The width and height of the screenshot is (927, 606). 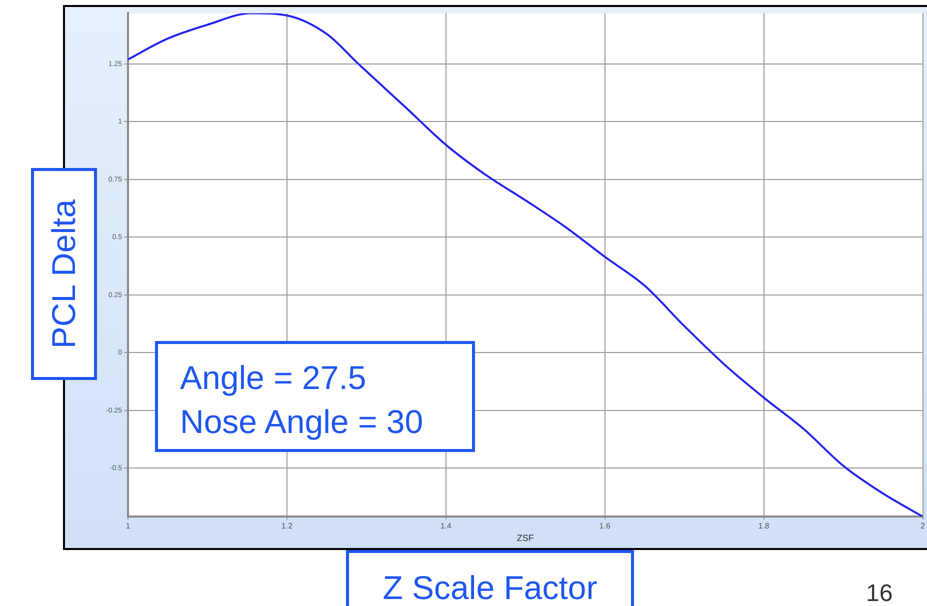 I want to click on x-axis-title: ZSF, so click(x=525, y=538).